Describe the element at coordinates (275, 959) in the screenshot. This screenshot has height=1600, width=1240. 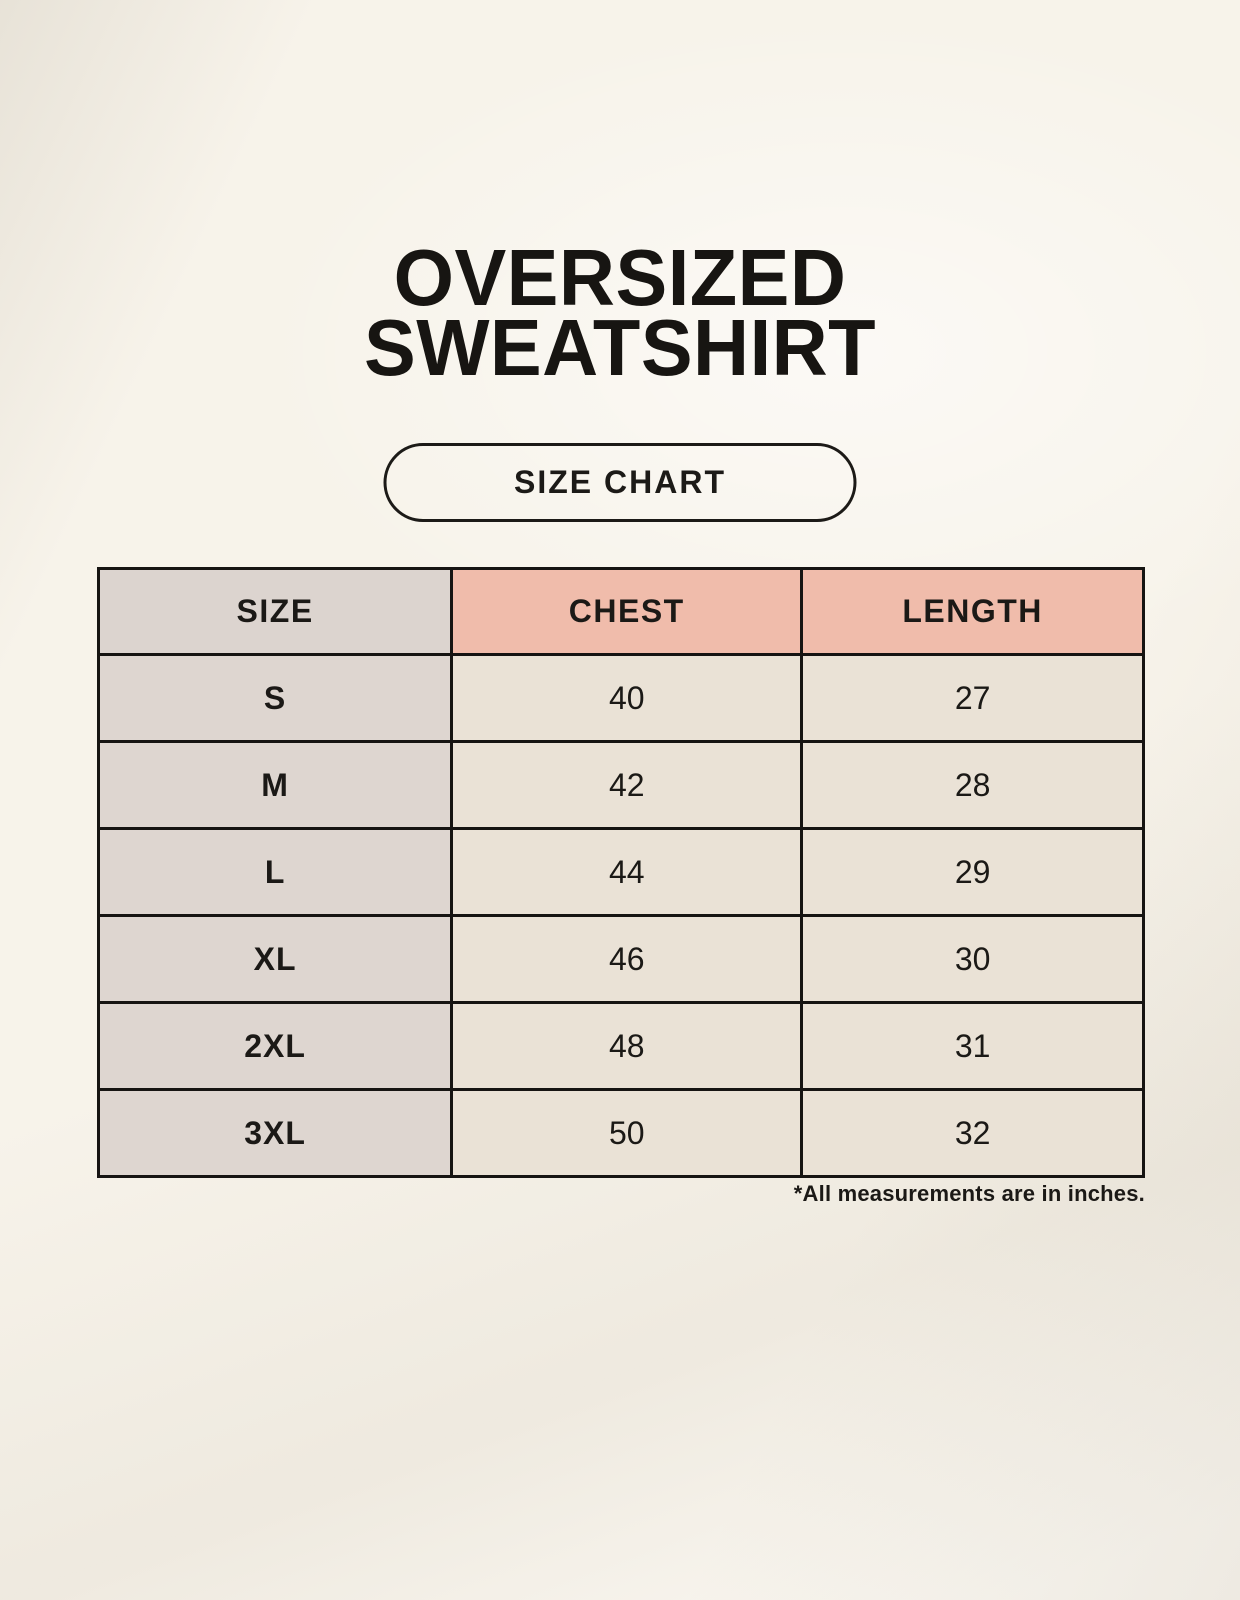
I see `size-cell: XL` at that location.